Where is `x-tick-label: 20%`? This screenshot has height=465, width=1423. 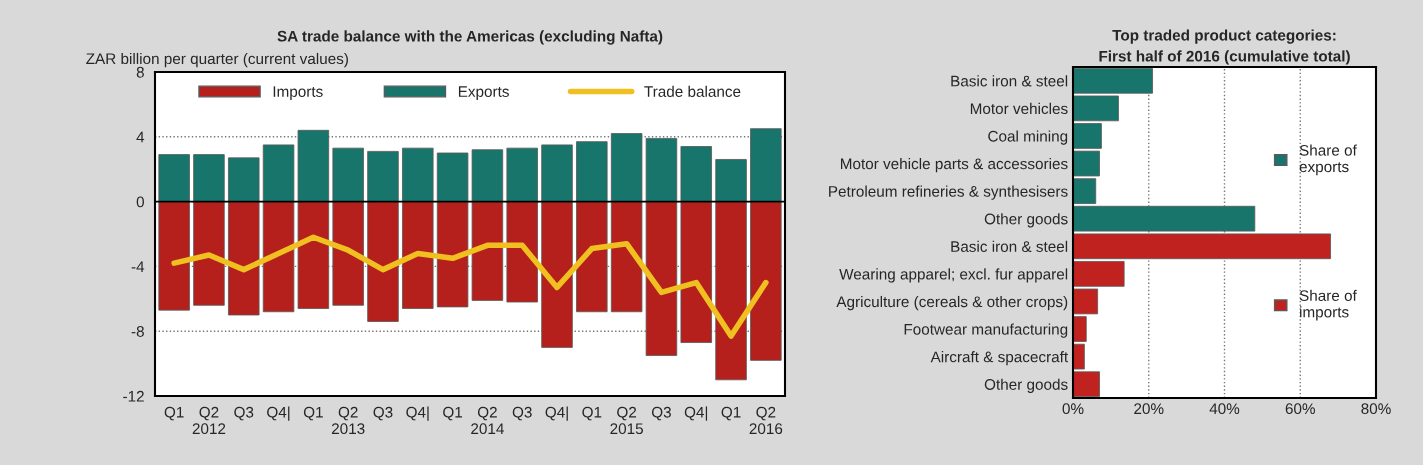 x-tick-label: 20% is located at coordinates (1149, 409).